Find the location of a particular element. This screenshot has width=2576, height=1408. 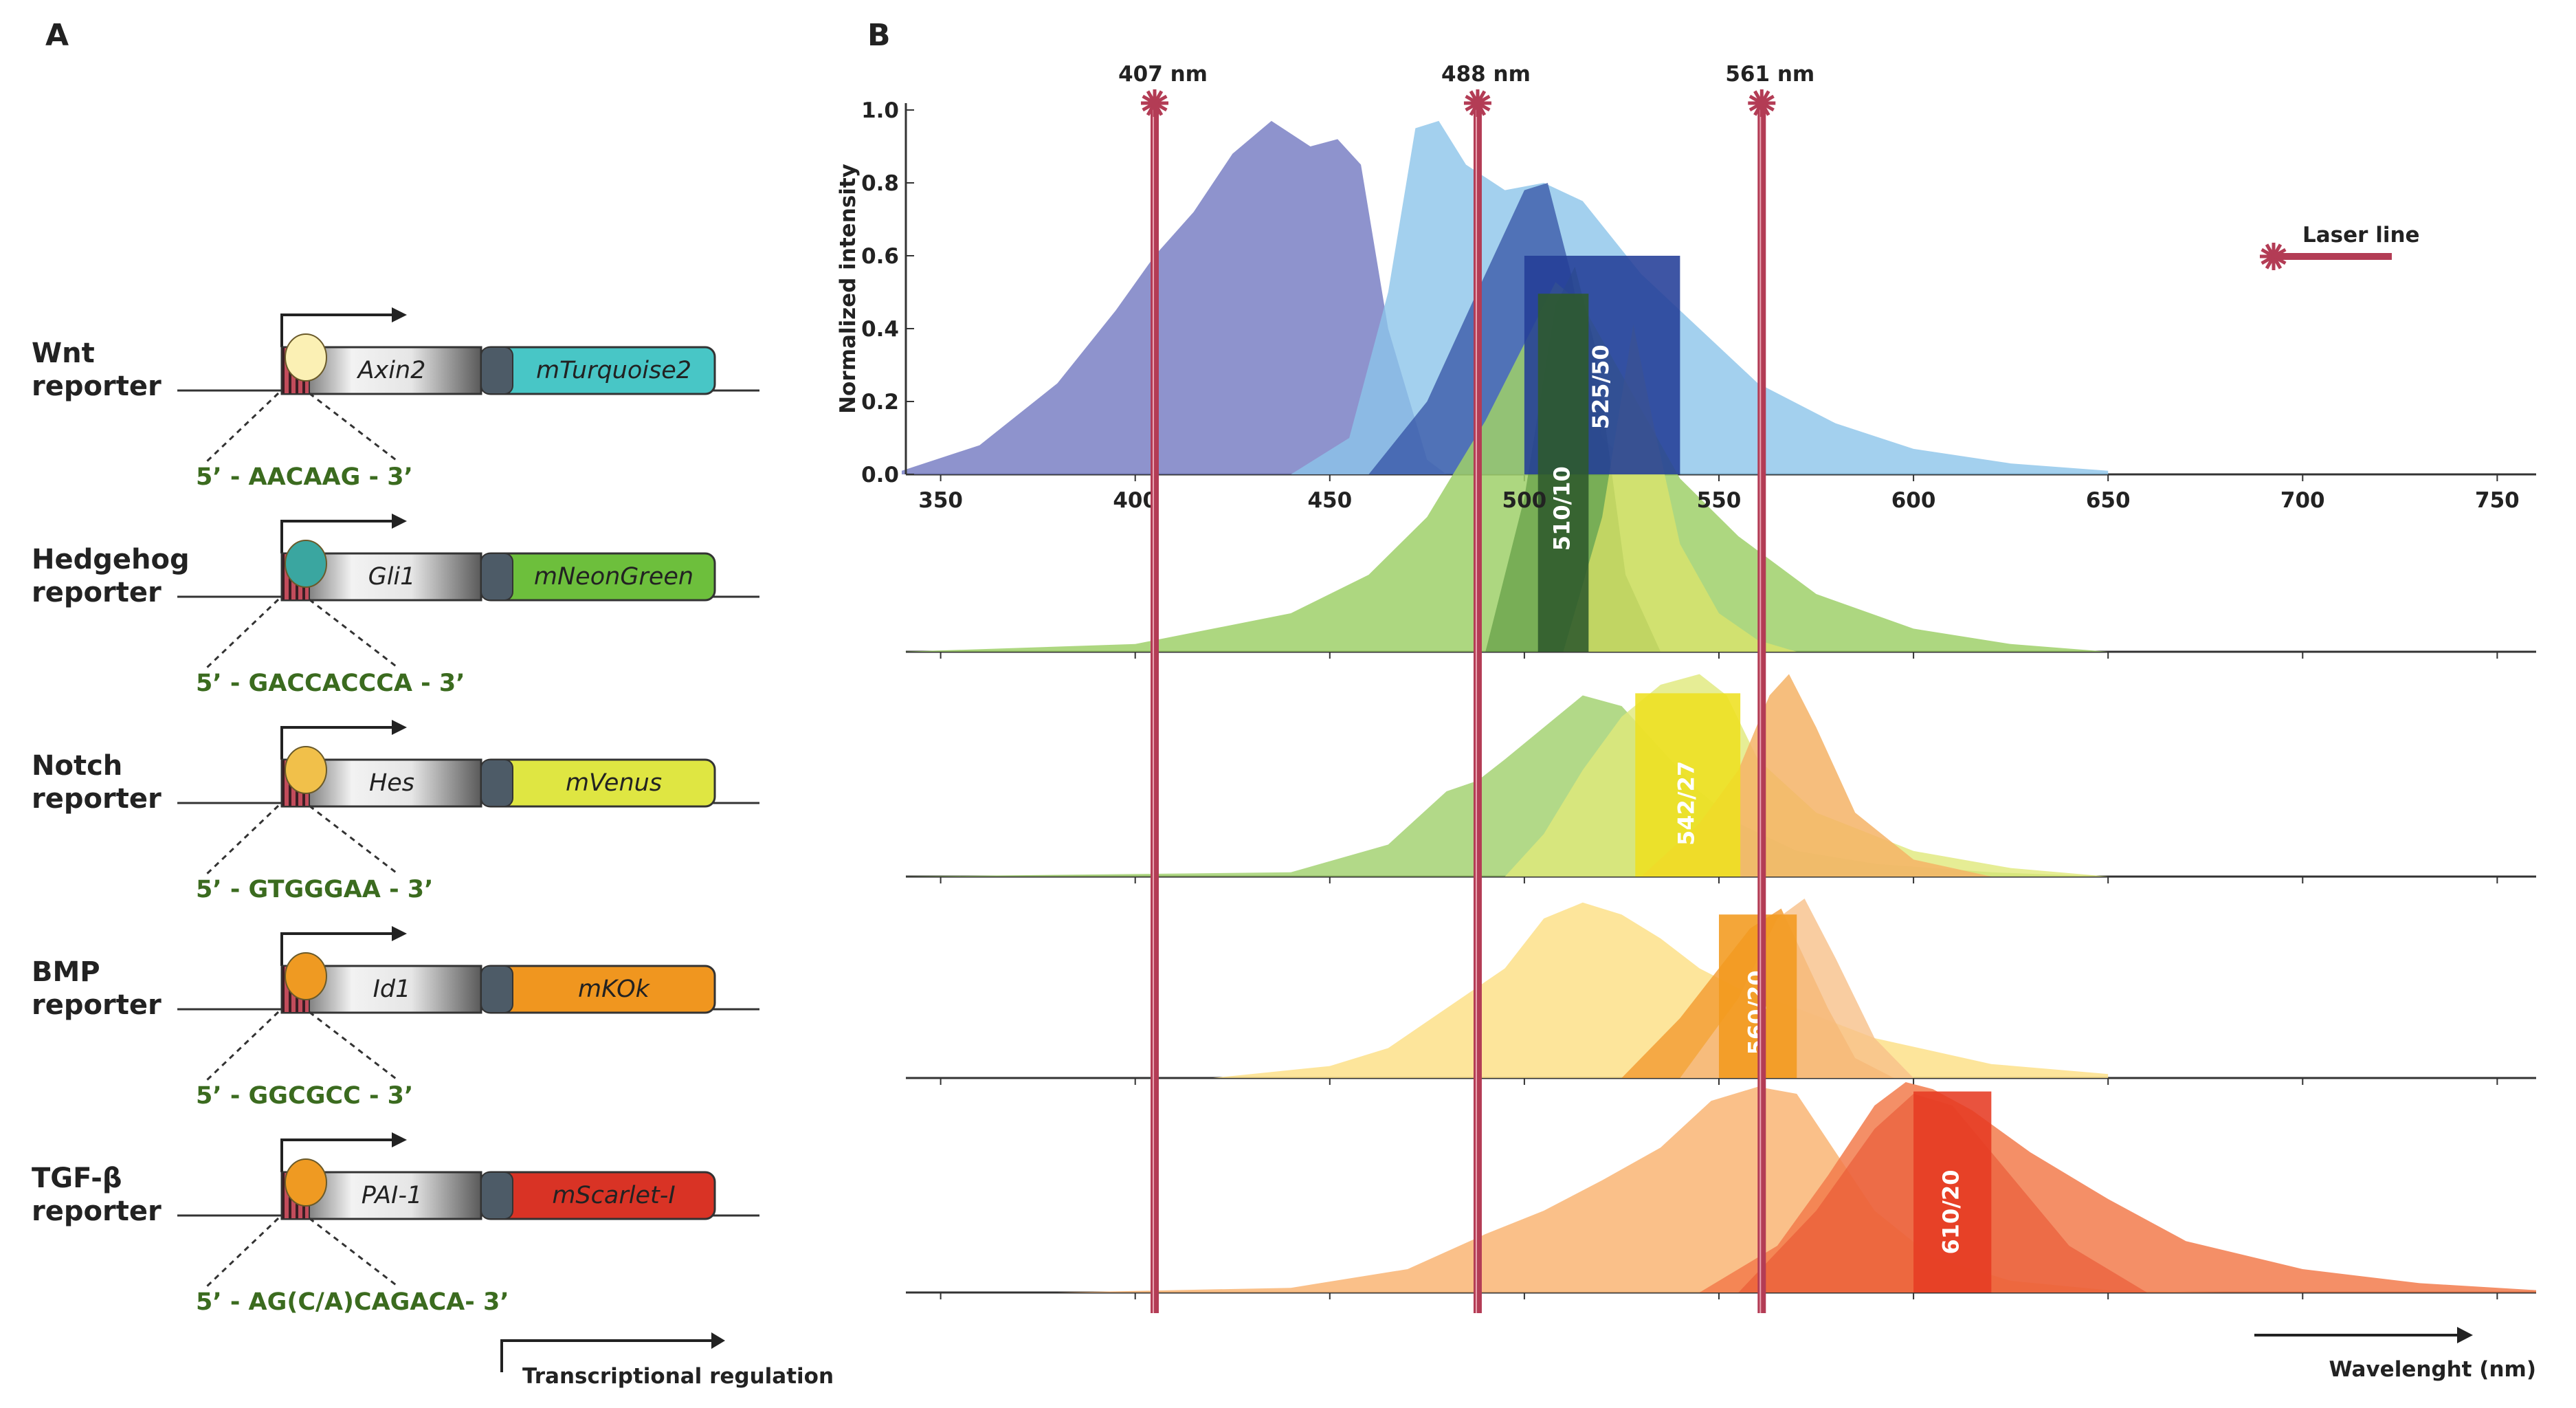

legend-arrow-line is located at coordinates (605, 1355).